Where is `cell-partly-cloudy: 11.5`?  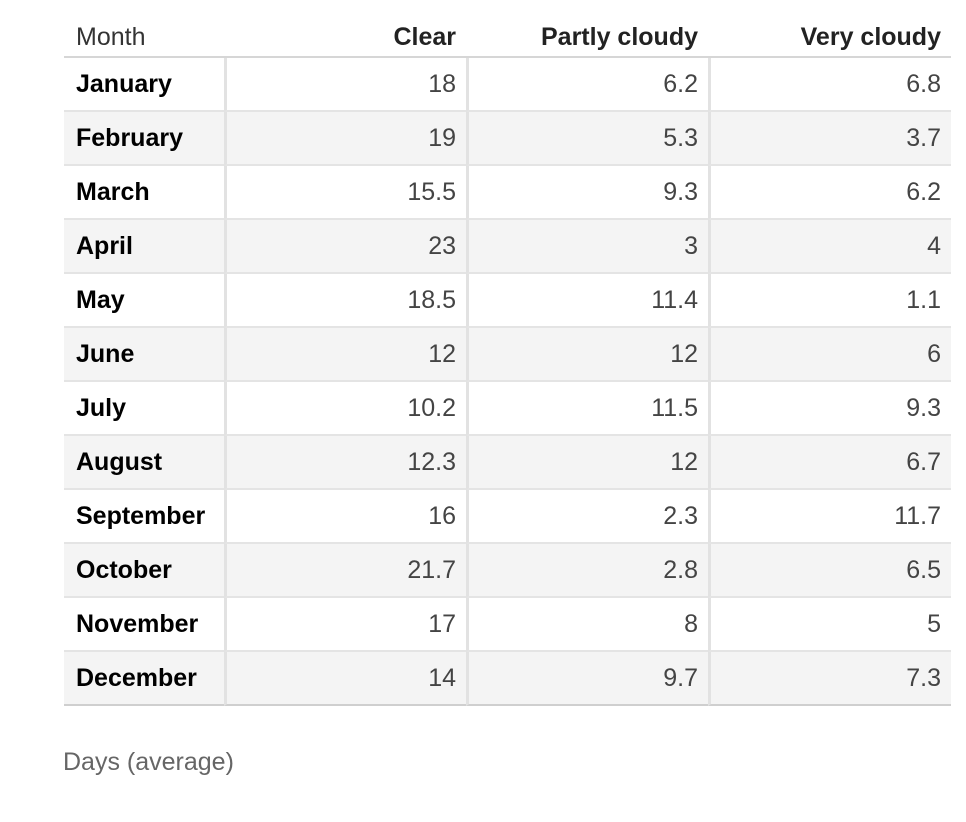 cell-partly-cloudy: 11.5 is located at coordinates (587, 409).